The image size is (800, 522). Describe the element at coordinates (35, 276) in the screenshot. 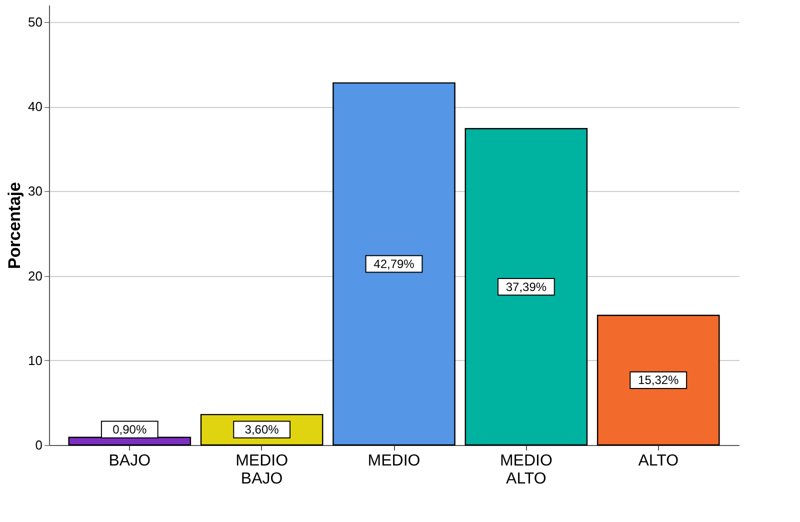

I see `y-tick-label: 20` at that location.